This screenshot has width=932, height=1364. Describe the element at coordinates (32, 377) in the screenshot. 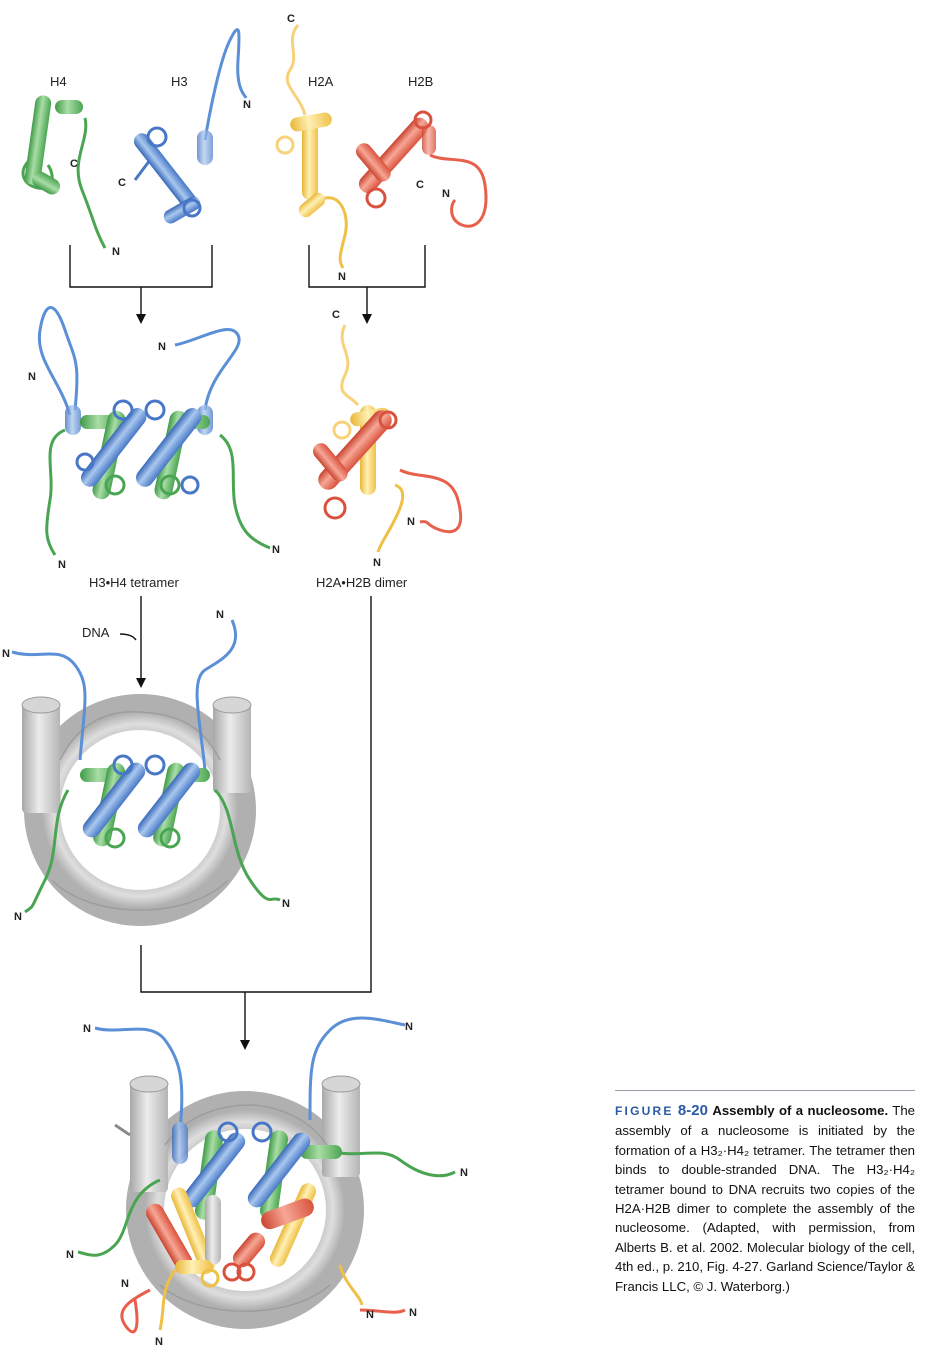

I see `tetramer-n-terminus-h3-left: N` at that location.